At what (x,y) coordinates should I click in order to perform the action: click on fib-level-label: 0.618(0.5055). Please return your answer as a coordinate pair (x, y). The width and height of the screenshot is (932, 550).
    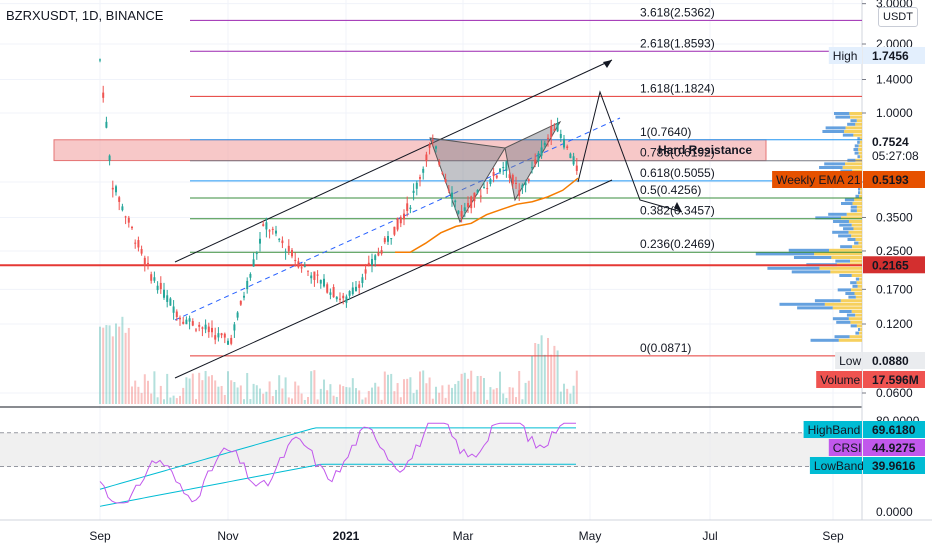
    Looking at the image, I should click on (677, 173).